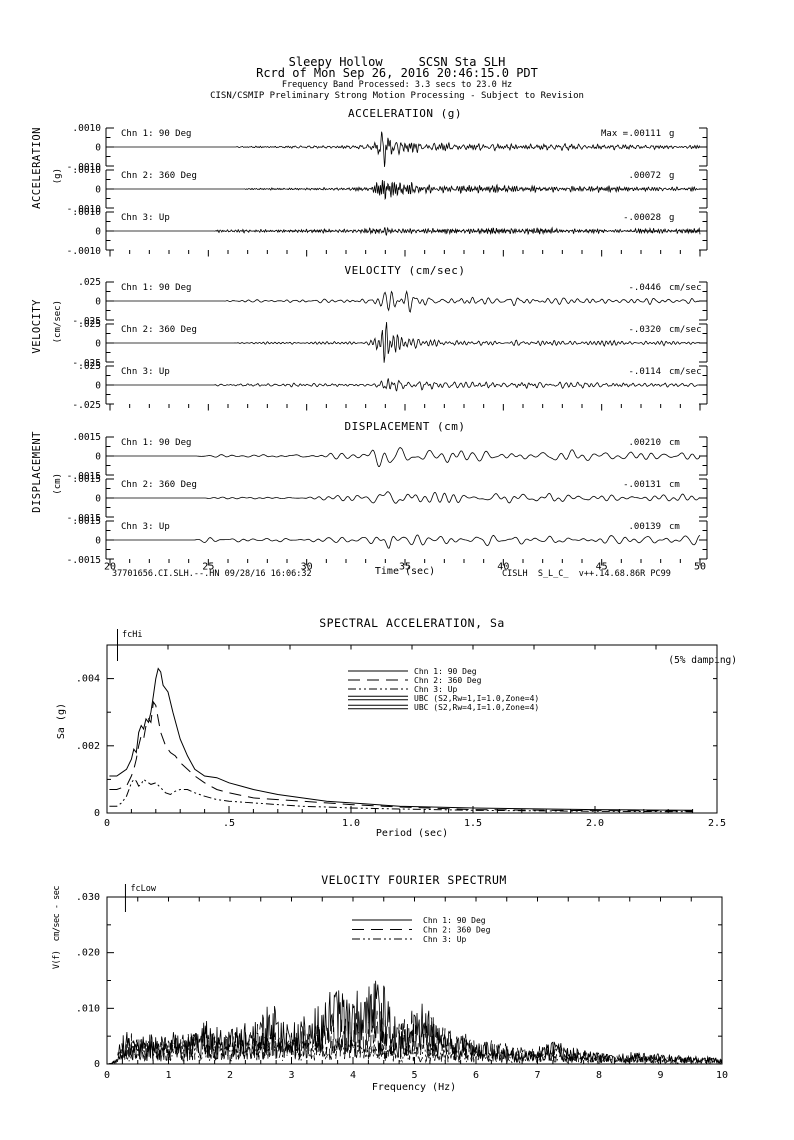  What do you see at coordinates (448, 680) in the screenshot?
I see `sa-legend-label: Chn 2: 360 Deg` at bounding box center [448, 680].